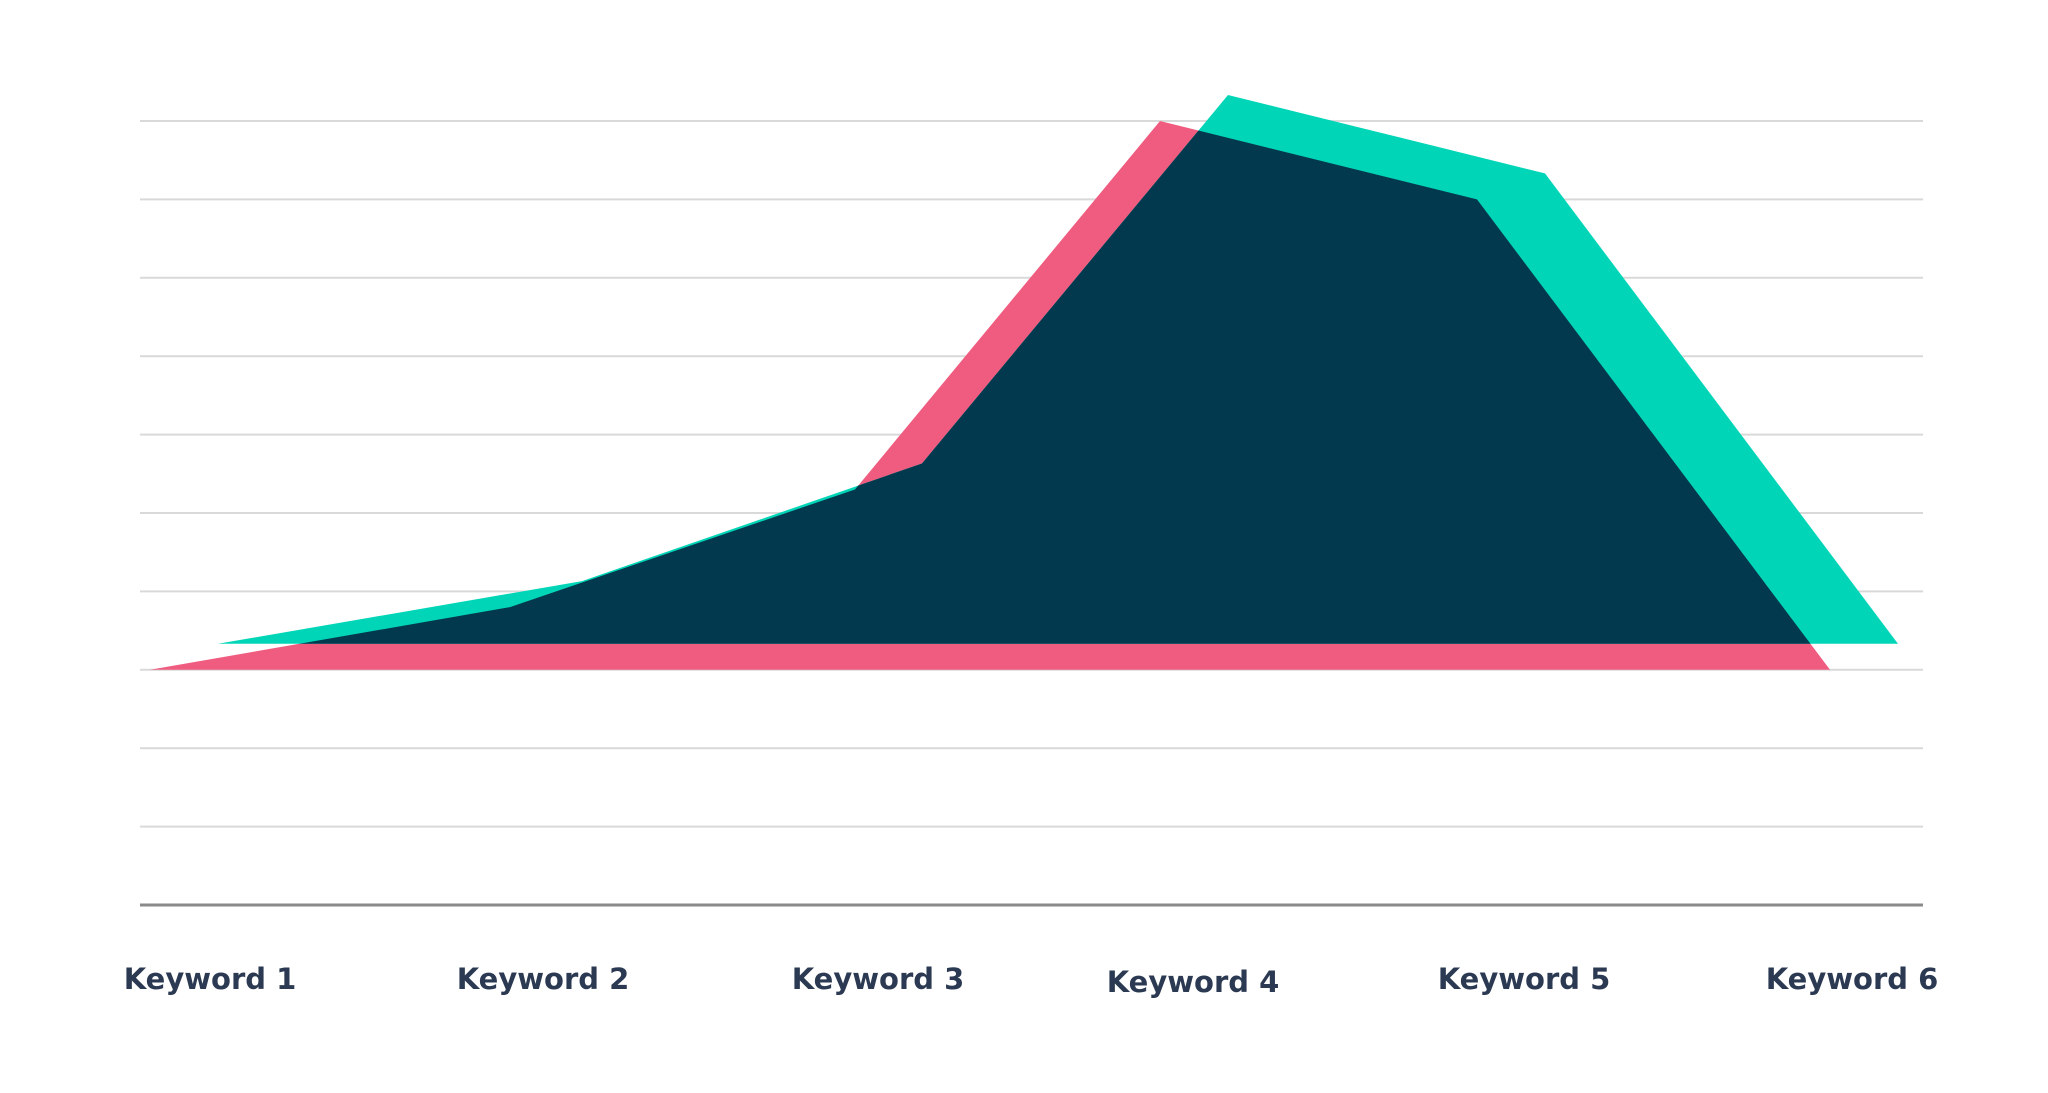 The height and width of the screenshot is (1093, 2048). What do you see at coordinates (1193, 982) in the screenshot?
I see `x-tick-label-keyword-4: Keyword 4` at bounding box center [1193, 982].